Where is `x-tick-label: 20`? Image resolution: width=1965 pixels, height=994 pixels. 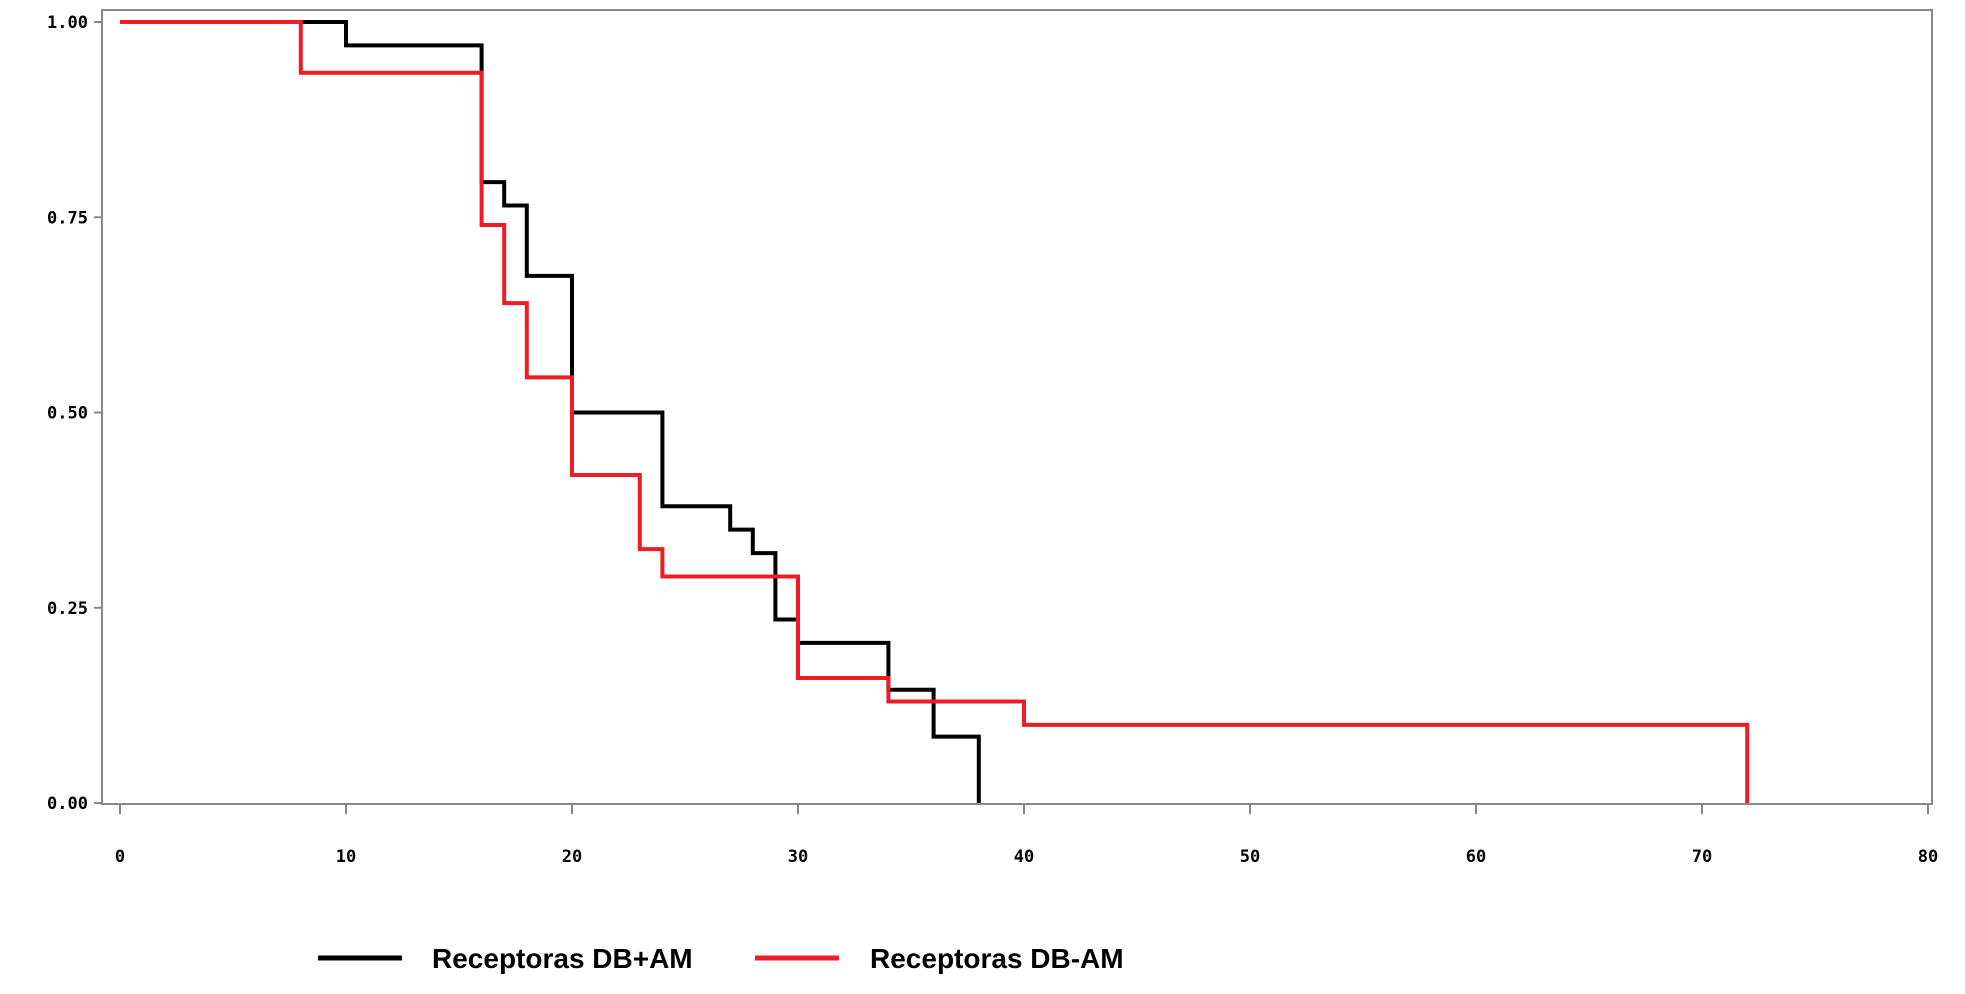 x-tick-label: 20 is located at coordinates (572, 857).